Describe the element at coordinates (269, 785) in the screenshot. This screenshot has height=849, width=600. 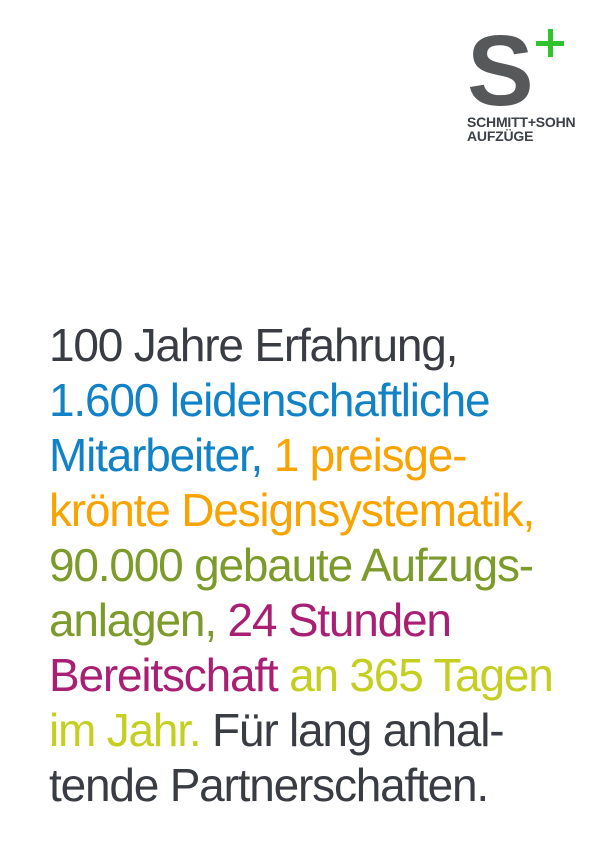
I see `headline-segment: tende Partnerschaften.` at that location.